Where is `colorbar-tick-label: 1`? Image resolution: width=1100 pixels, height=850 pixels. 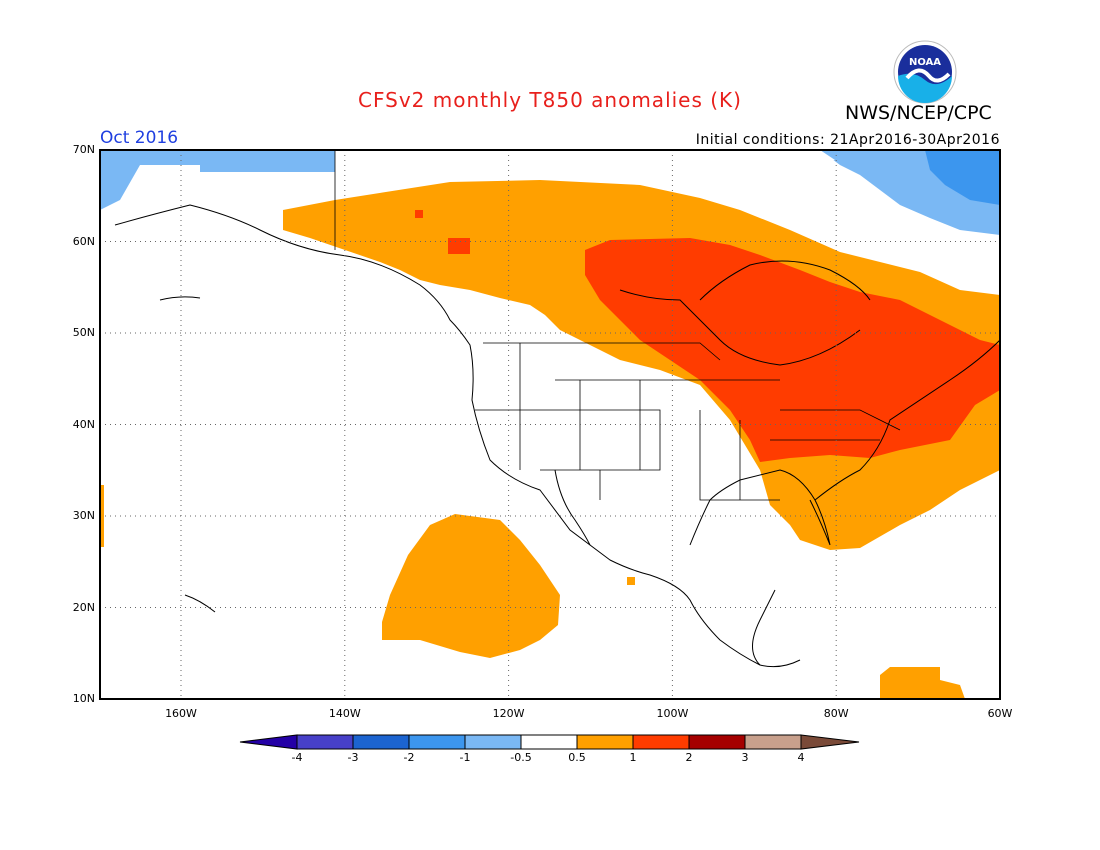 colorbar-tick-label: 1 is located at coordinates (633, 757).